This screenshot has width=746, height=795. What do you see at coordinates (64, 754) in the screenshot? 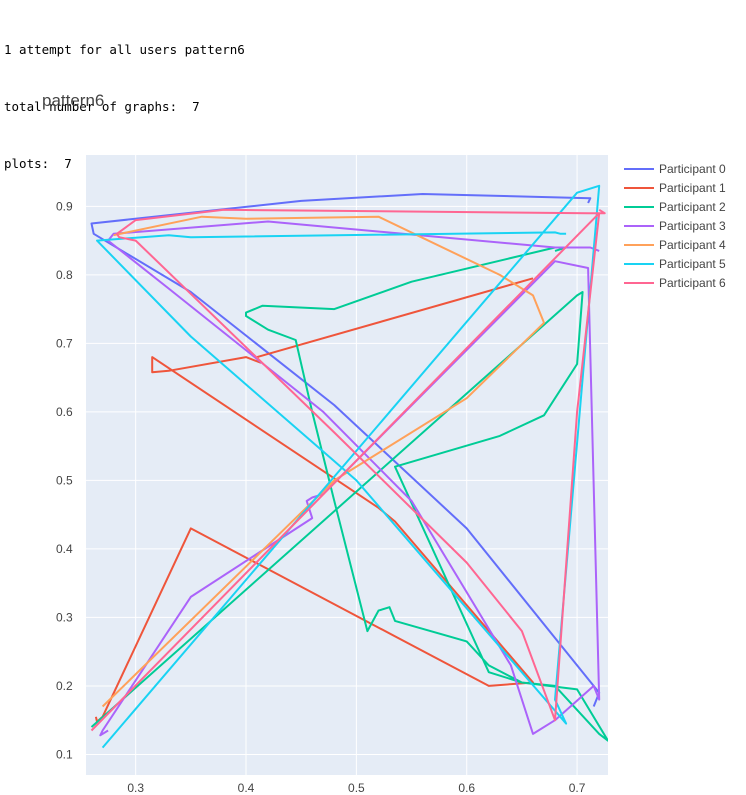
I see `y-tick-label: 0.1` at bounding box center [64, 754].